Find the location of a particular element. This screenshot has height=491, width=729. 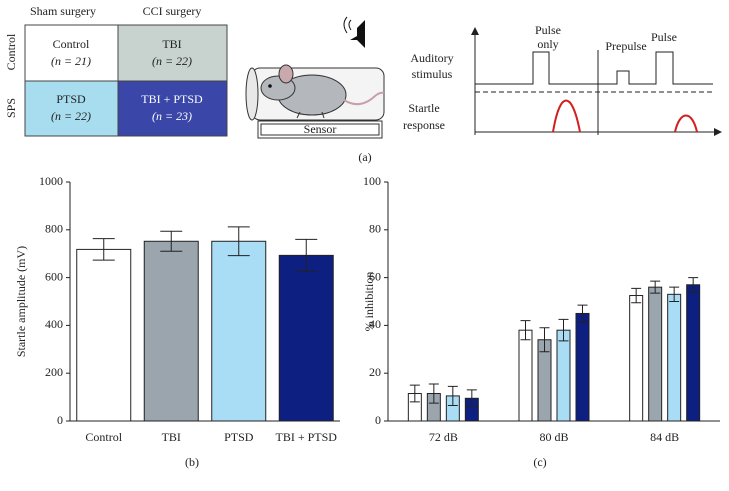

x-tick-label: 72 dB is located at coordinates (443, 437).